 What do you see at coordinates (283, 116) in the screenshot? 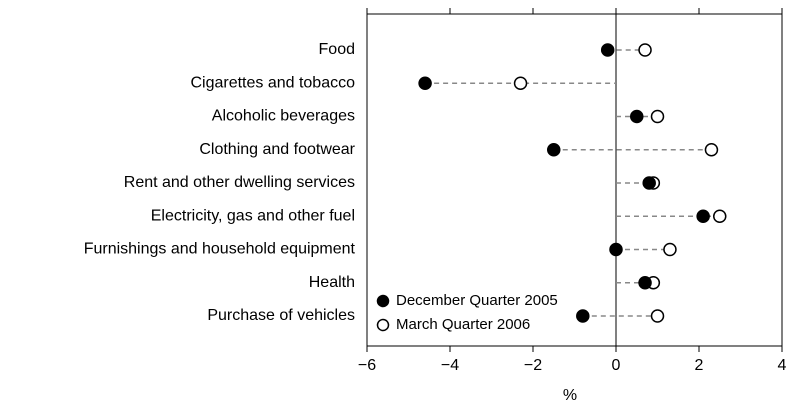
I see `category-label: Alcoholic beverages` at bounding box center [283, 116].